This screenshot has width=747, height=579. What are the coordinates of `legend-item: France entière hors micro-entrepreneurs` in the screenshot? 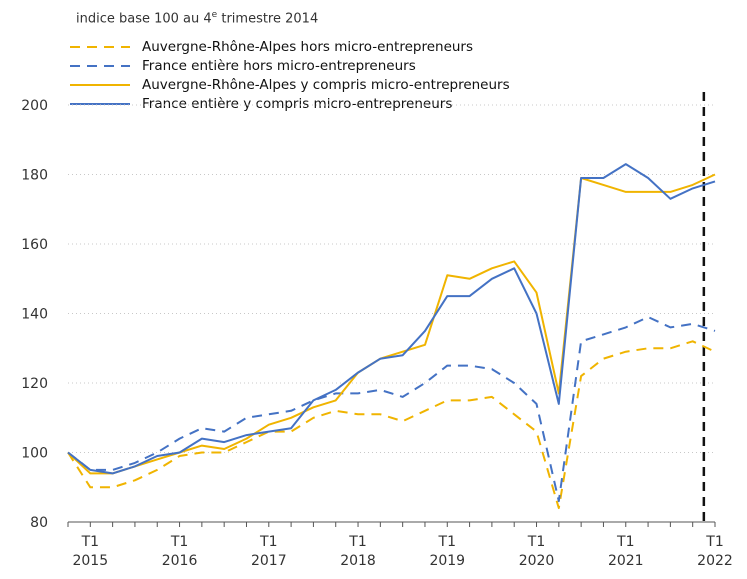 It's located at (289, 65).